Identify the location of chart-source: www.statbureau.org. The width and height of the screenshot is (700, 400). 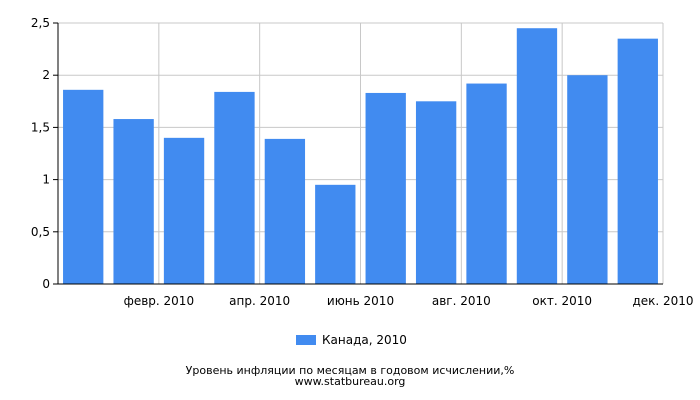
(350, 381).